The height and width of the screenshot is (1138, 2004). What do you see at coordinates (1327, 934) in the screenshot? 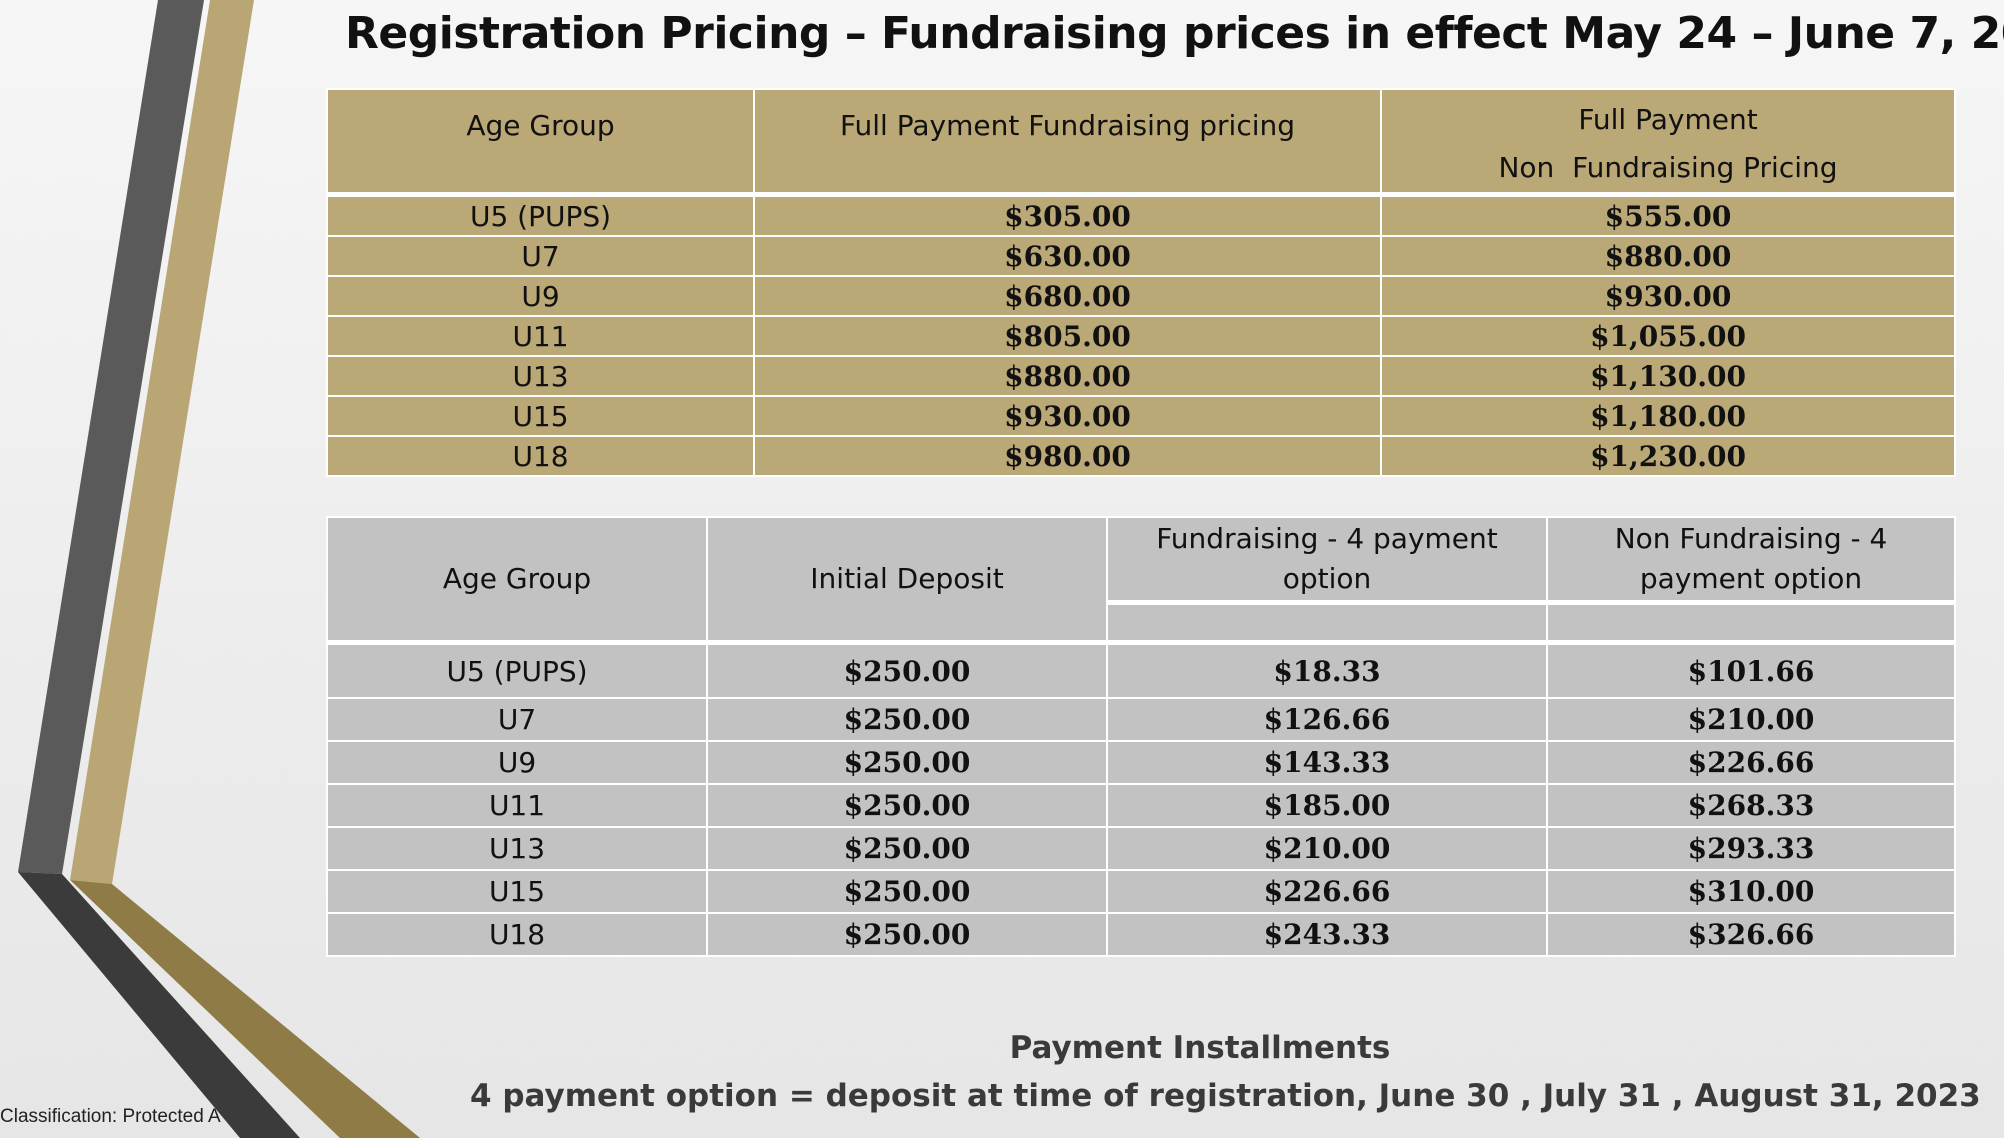
I see `price-cell: $243.33` at bounding box center [1327, 934].